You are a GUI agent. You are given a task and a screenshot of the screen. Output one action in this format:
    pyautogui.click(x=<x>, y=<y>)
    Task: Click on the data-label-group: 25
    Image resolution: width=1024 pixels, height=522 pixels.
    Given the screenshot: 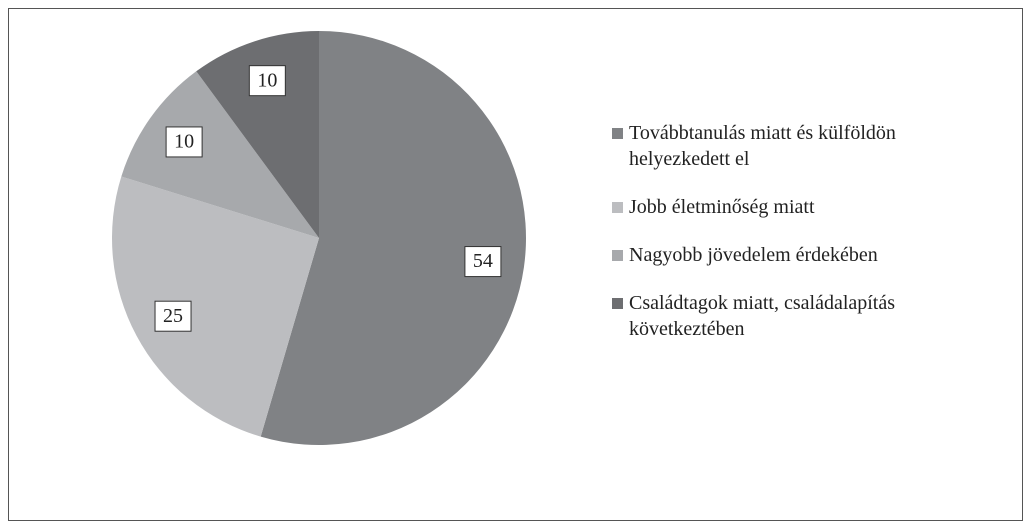 What is the action you would take?
    pyautogui.click(x=173, y=316)
    